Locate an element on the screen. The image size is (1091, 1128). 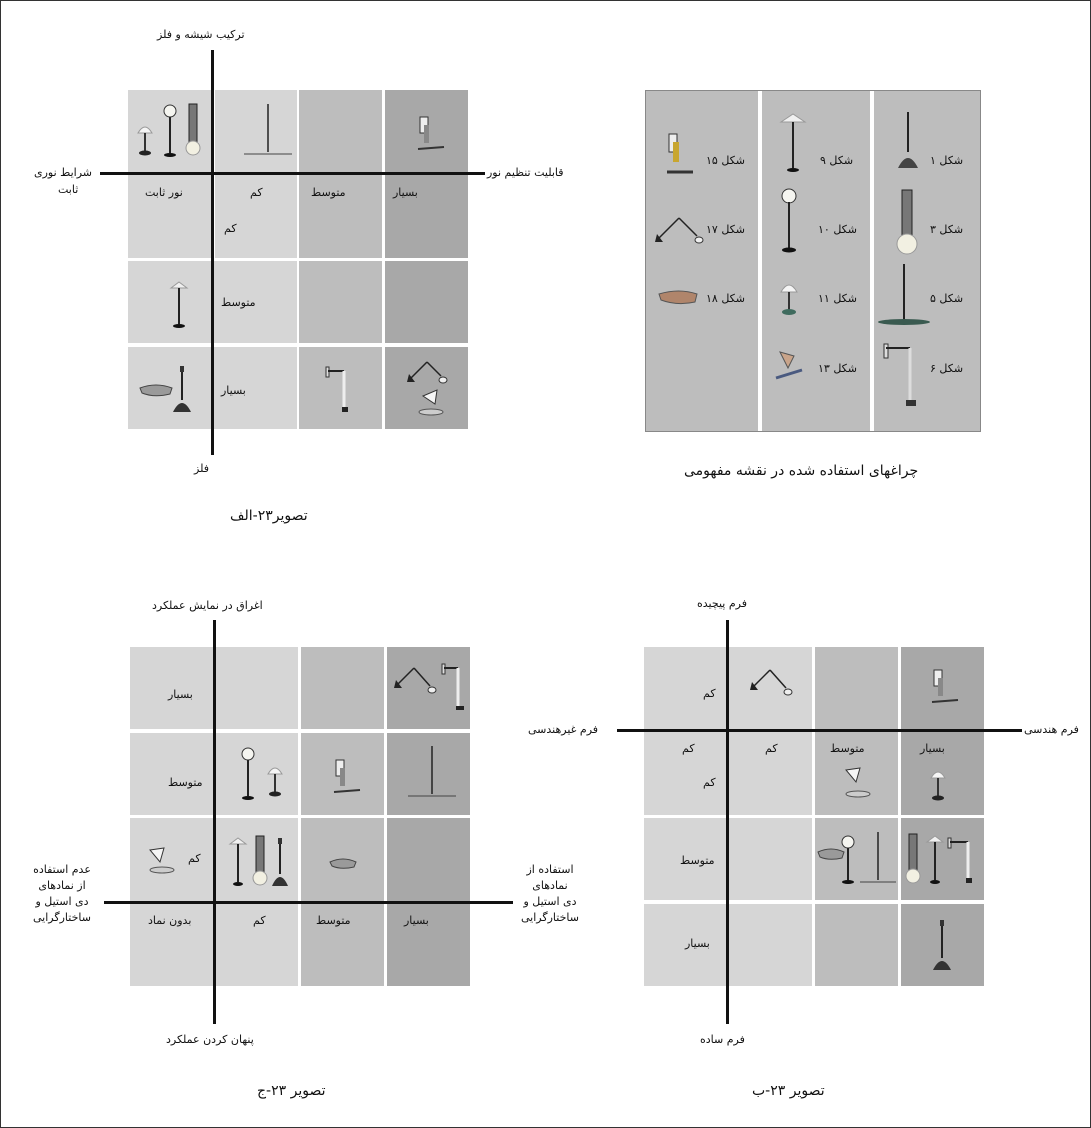
diagram-caption: تصویر۲۳-الف is located at coordinates (269, 516).